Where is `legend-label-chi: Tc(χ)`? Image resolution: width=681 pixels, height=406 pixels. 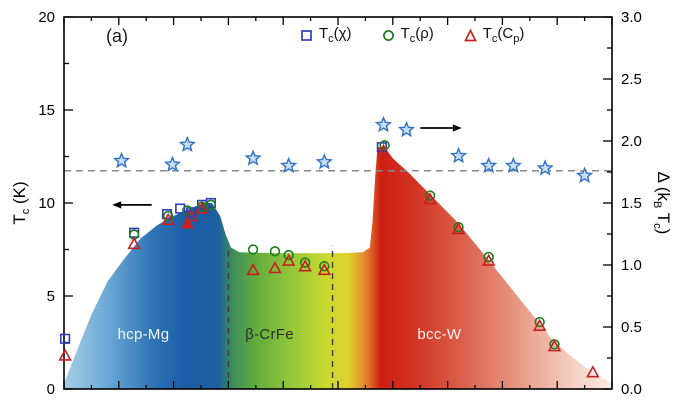 legend-label-chi: Tc(χ) is located at coordinates (335, 35).